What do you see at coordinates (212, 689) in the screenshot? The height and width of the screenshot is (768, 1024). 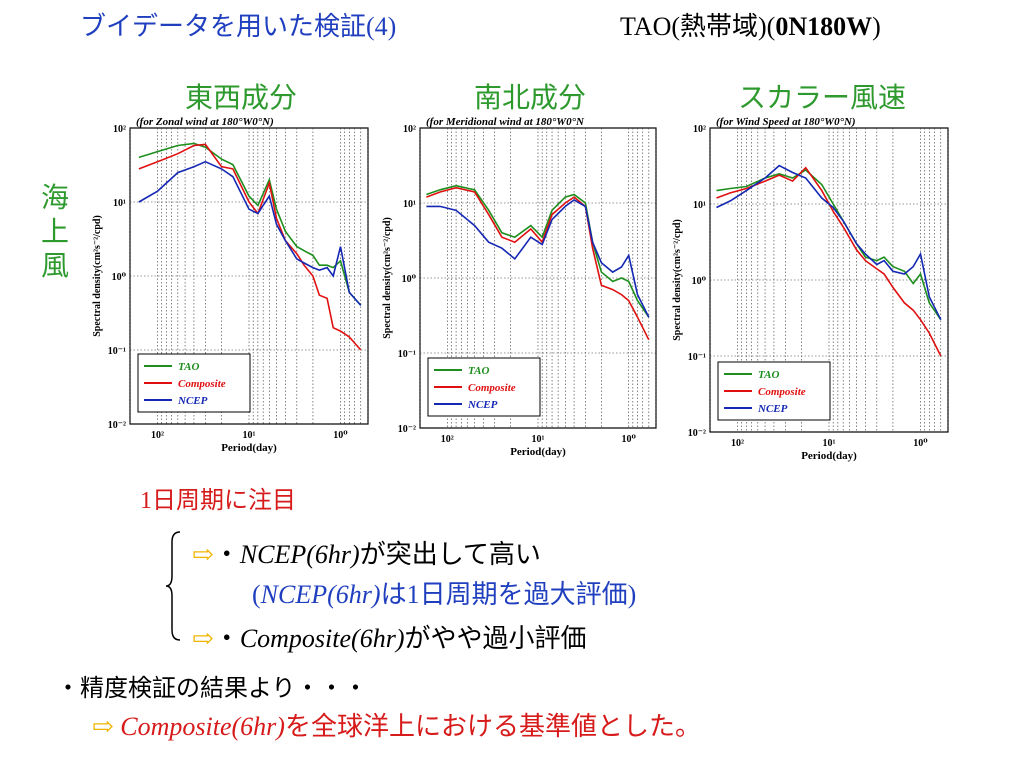 I see `conclusion-intro: ・精度検証の結果より・・・` at bounding box center [212, 689].